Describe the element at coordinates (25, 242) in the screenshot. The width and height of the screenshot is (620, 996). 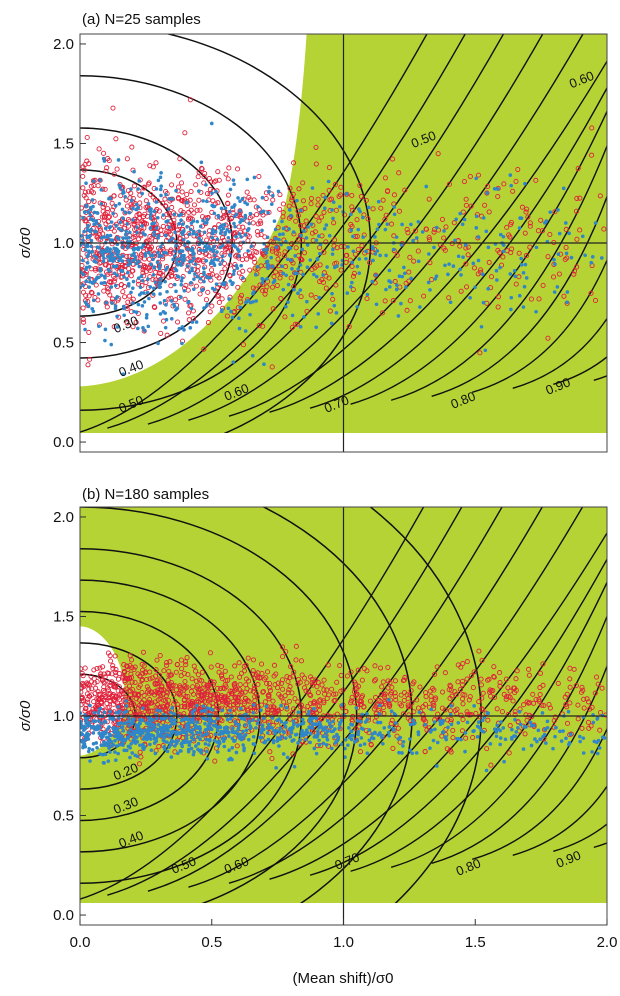
I see `panel-a-ylabel: σ/σ0` at that location.